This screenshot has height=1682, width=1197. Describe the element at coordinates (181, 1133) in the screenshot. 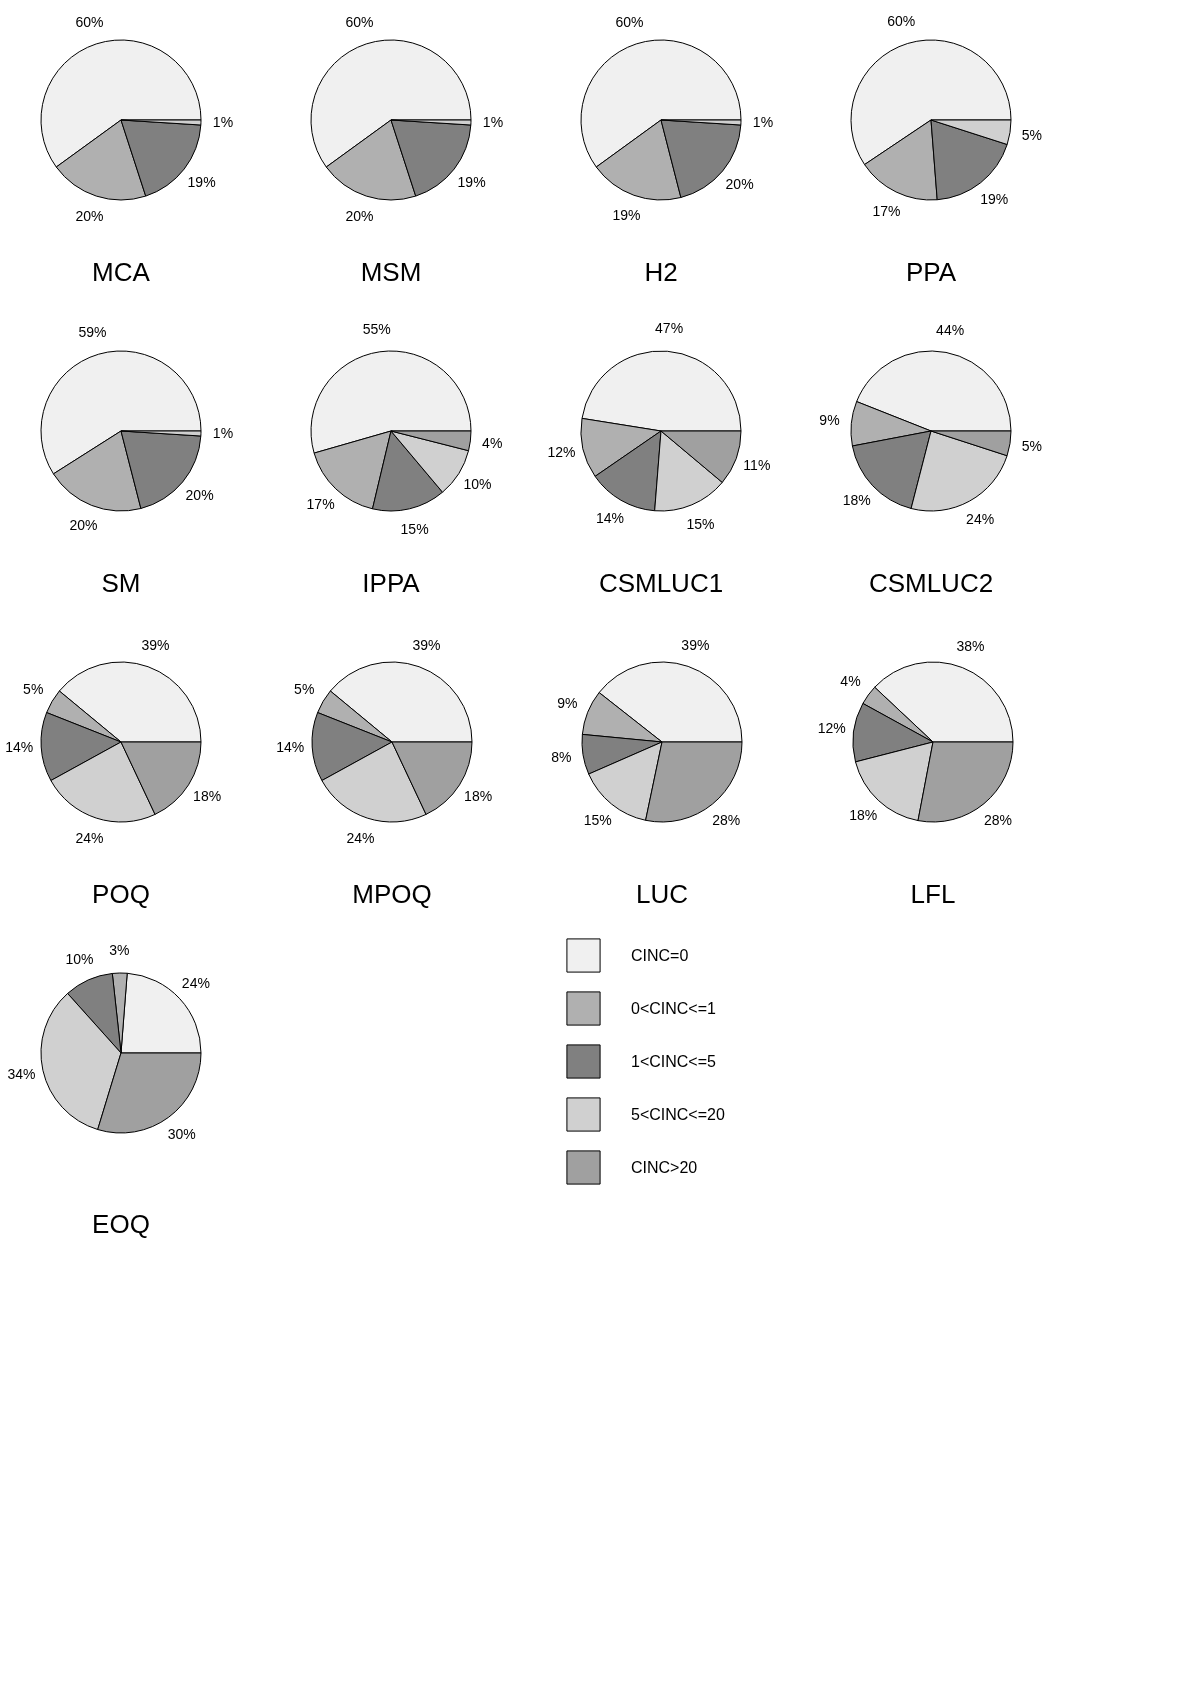

I see `data-label: 30%` at that location.